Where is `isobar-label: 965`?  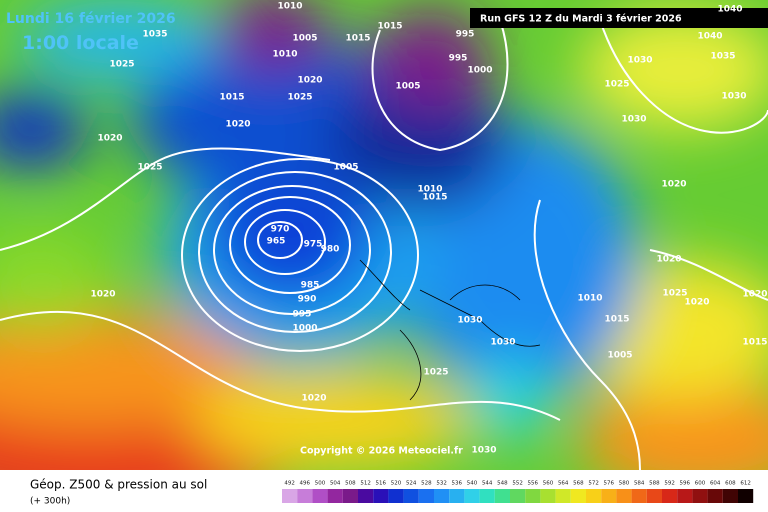
isobar-label: 965 is located at coordinates (276, 242).